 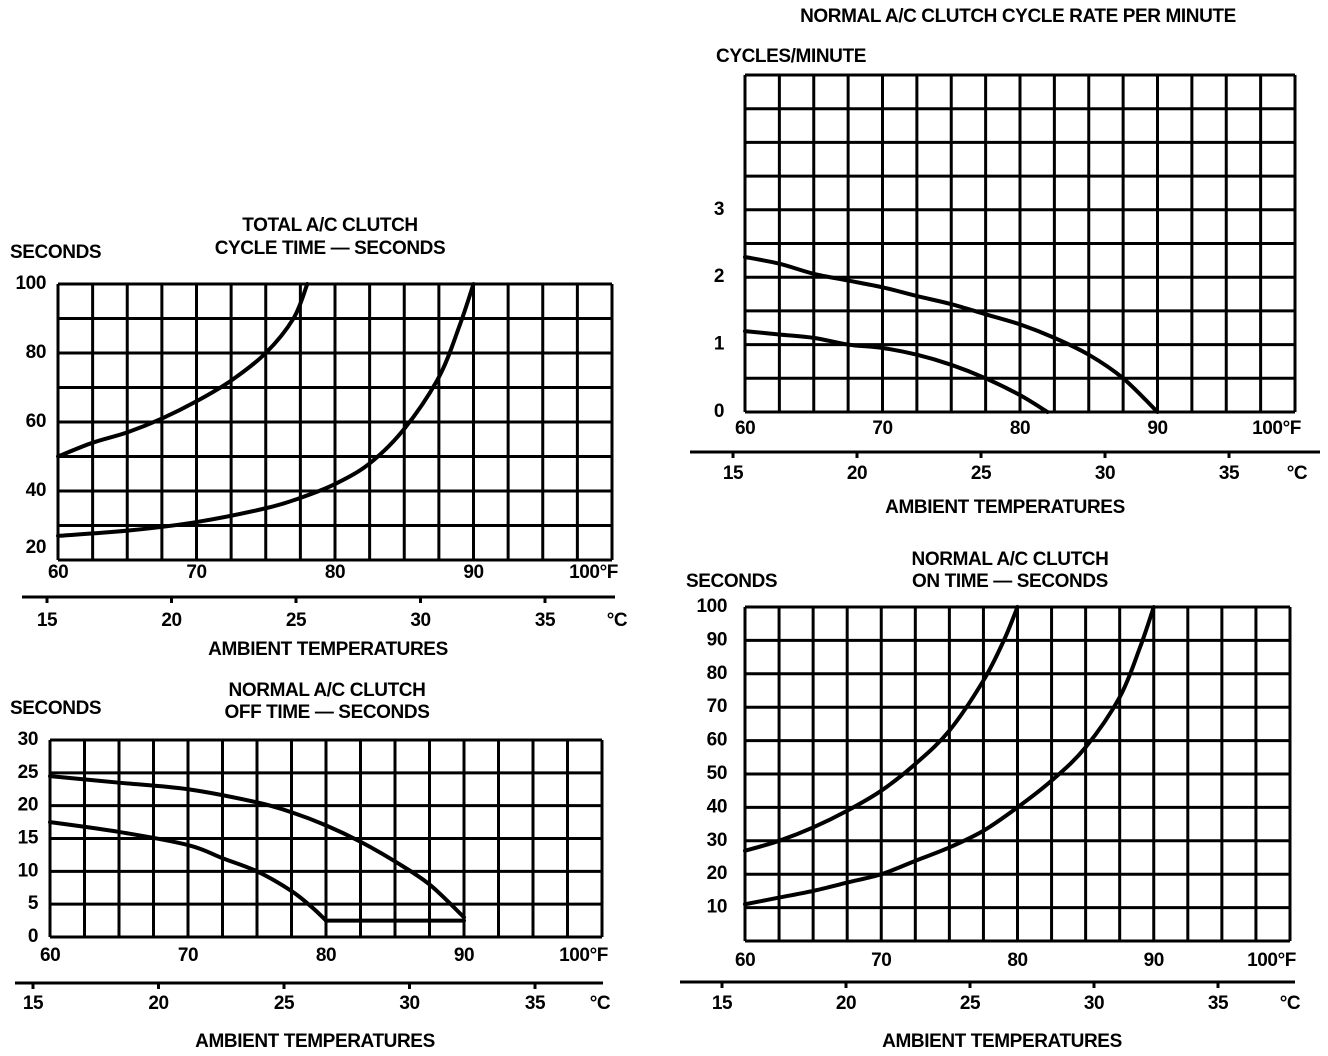 I want to click on y-axis-label: CYCLES/MINUTE, so click(x=791, y=56).